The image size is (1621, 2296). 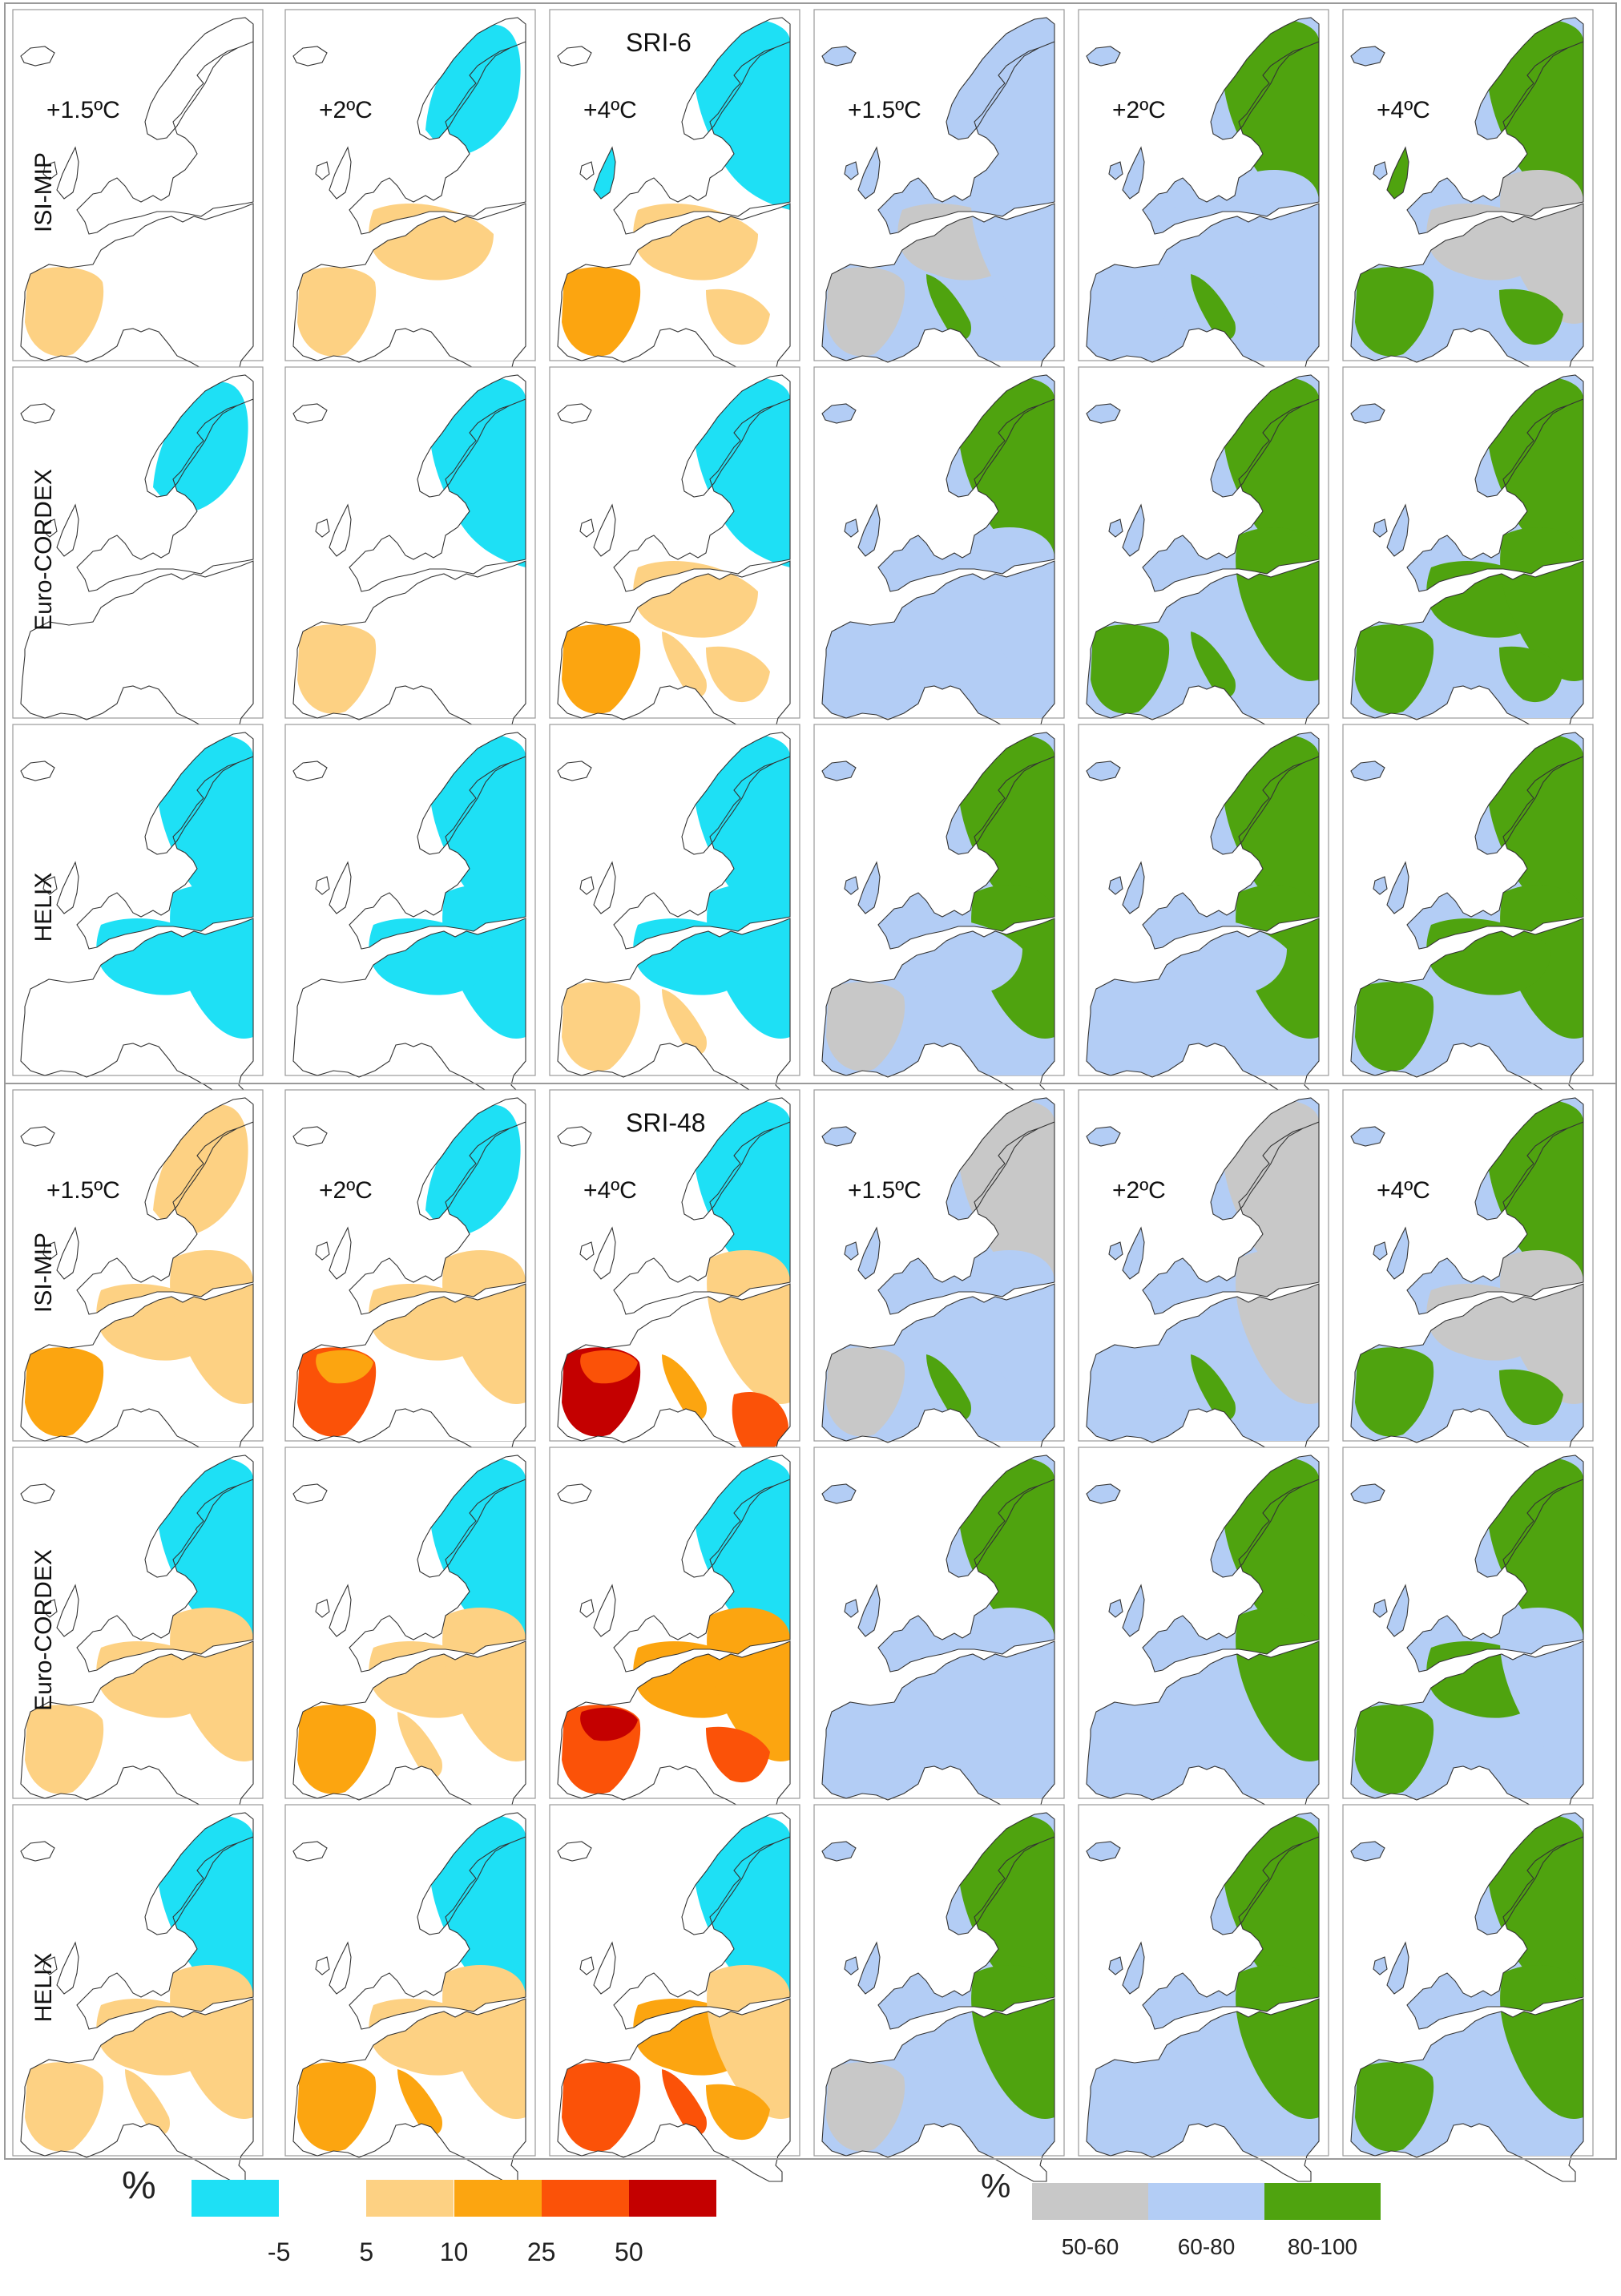 I want to click on legend-change-tick: 25, so click(x=541, y=2251).